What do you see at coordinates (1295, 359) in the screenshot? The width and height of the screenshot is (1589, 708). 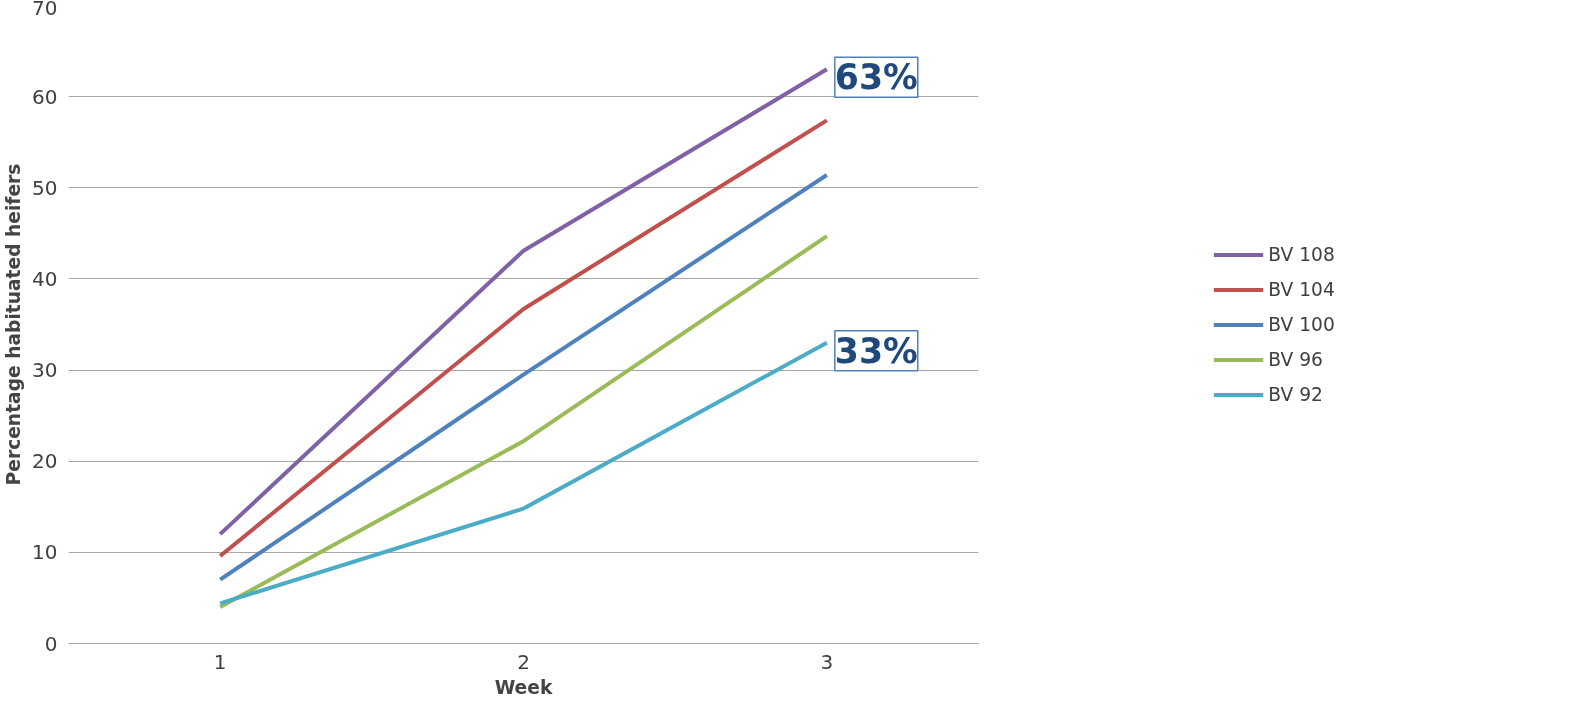 I see `legend-label: BV 96` at bounding box center [1295, 359].